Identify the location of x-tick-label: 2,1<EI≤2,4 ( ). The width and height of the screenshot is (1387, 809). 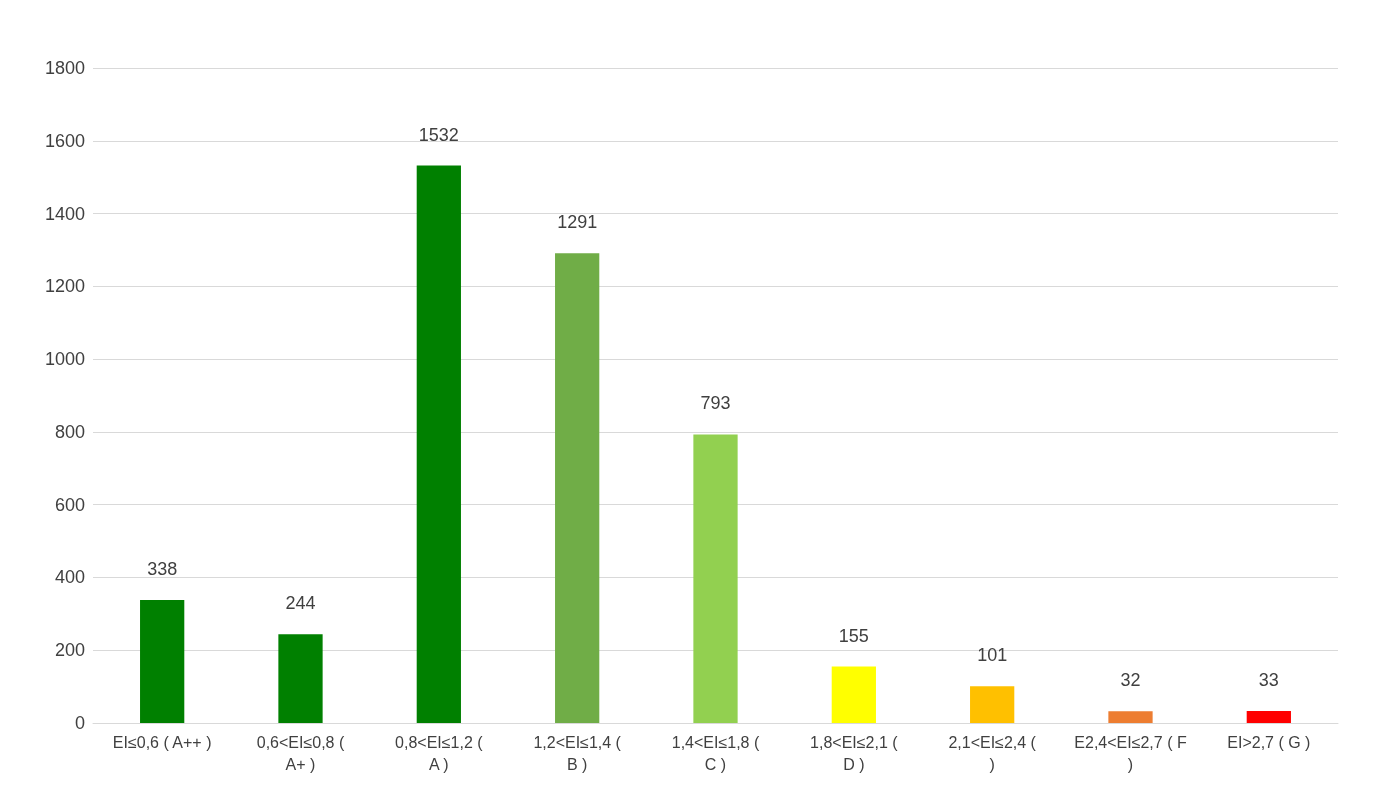
(992, 753).